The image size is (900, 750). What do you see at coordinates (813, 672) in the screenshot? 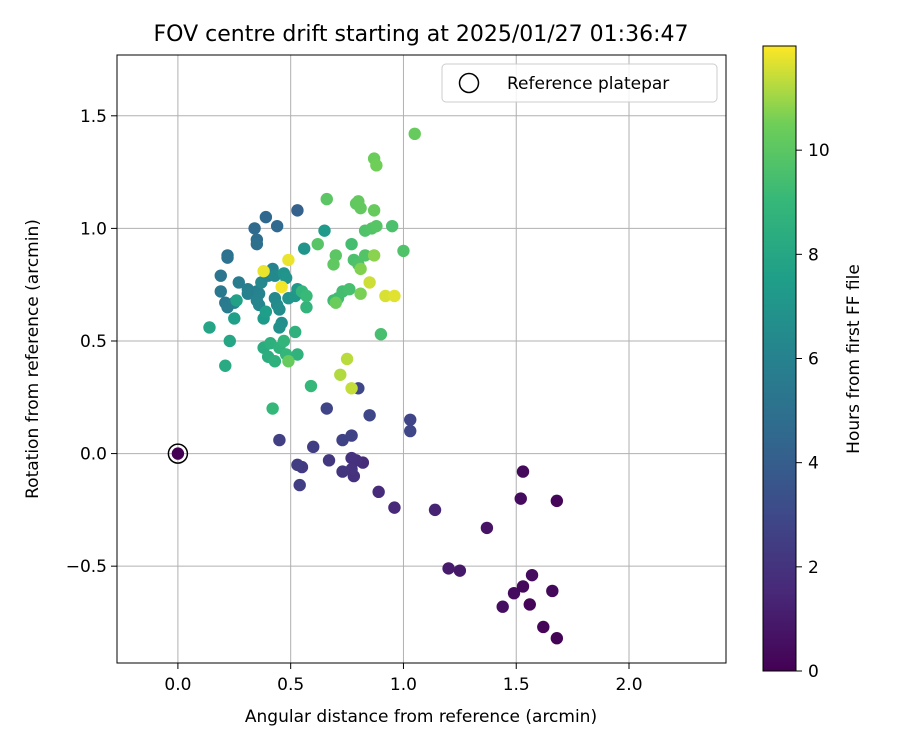
I see `colorbar-tick-label: 0` at bounding box center [813, 672].